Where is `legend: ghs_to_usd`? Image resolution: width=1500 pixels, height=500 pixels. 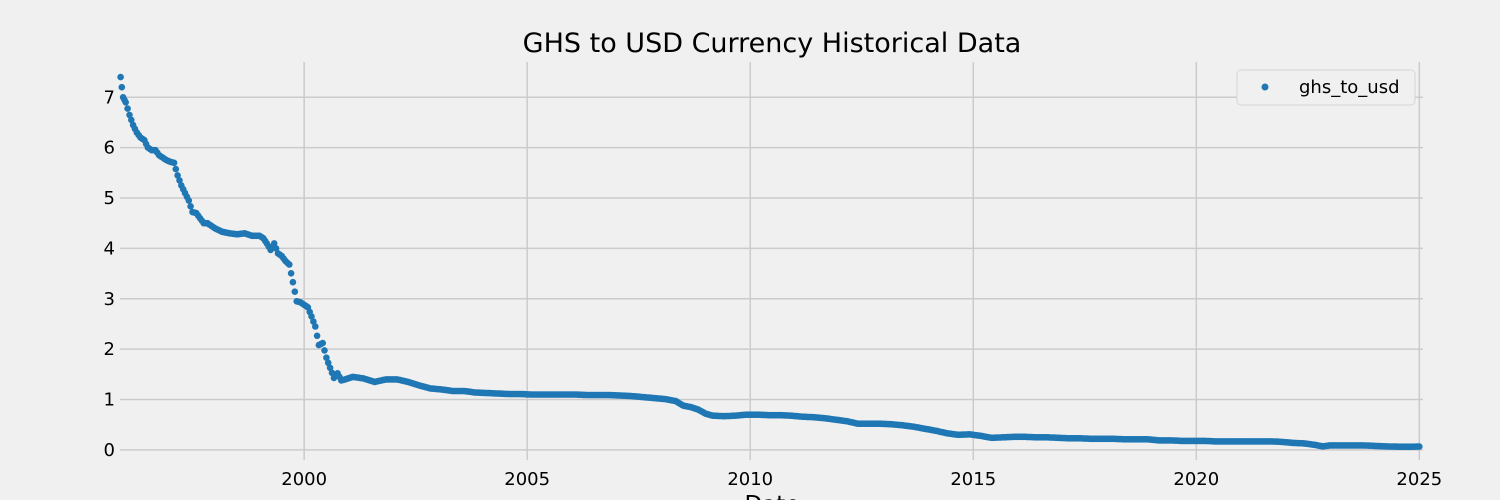 legend: ghs_to_usd is located at coordinates (1326, 87).